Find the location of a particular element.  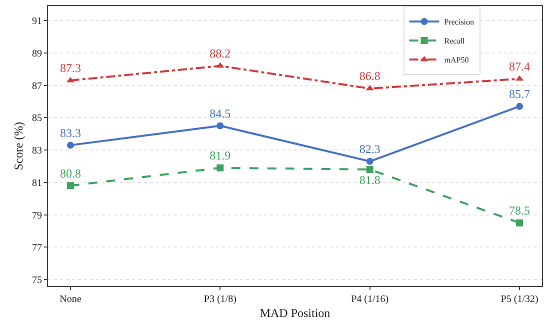

x-axis-title: MAD Position is located at coordinates (295, 313).